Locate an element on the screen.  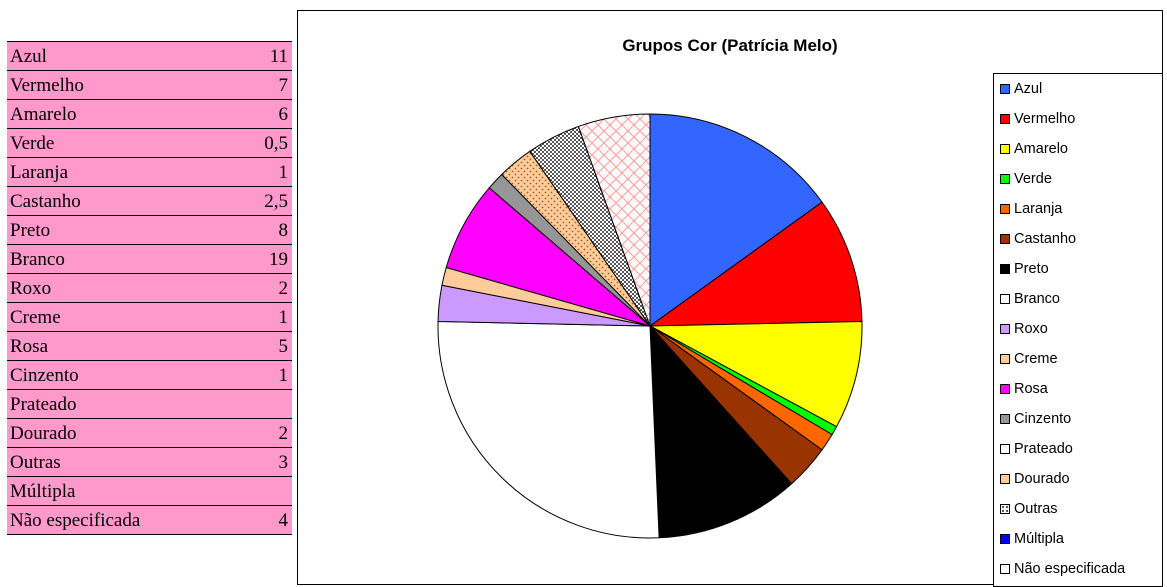
table-row-value: 8 is located at coordinates (283, 230).